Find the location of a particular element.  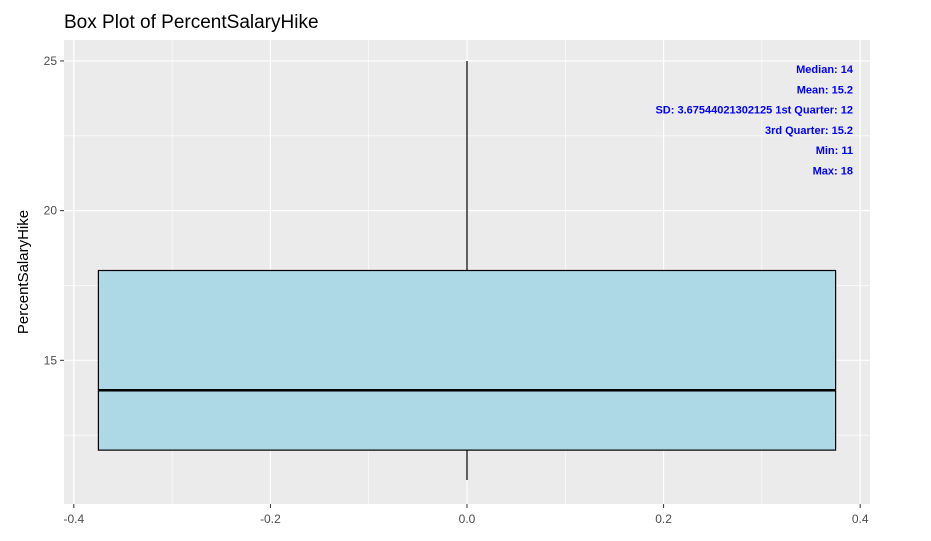

x-tick-label: 0.0 is located at coordinates (467, 519).